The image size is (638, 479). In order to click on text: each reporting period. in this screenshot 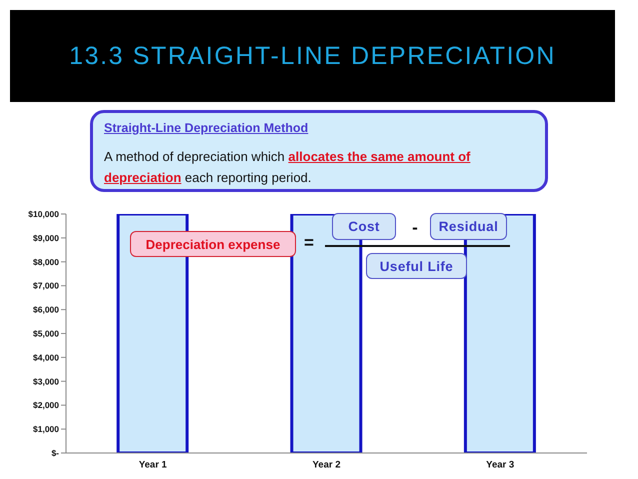, I will do `click(248, 177)`.